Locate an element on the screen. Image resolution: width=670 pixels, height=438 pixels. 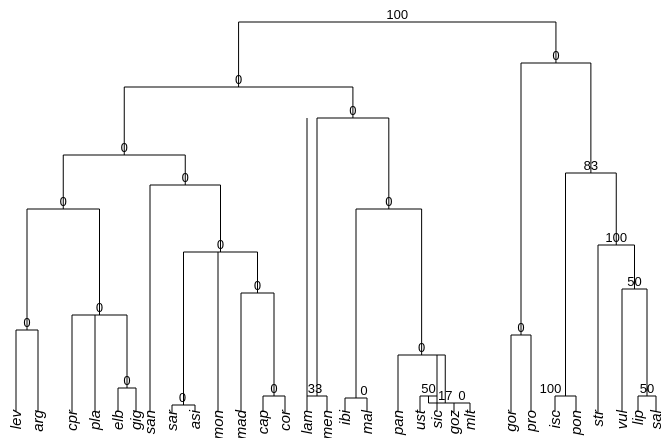
leaf-label-mlt: mlt is located at coordinates (470, 419).